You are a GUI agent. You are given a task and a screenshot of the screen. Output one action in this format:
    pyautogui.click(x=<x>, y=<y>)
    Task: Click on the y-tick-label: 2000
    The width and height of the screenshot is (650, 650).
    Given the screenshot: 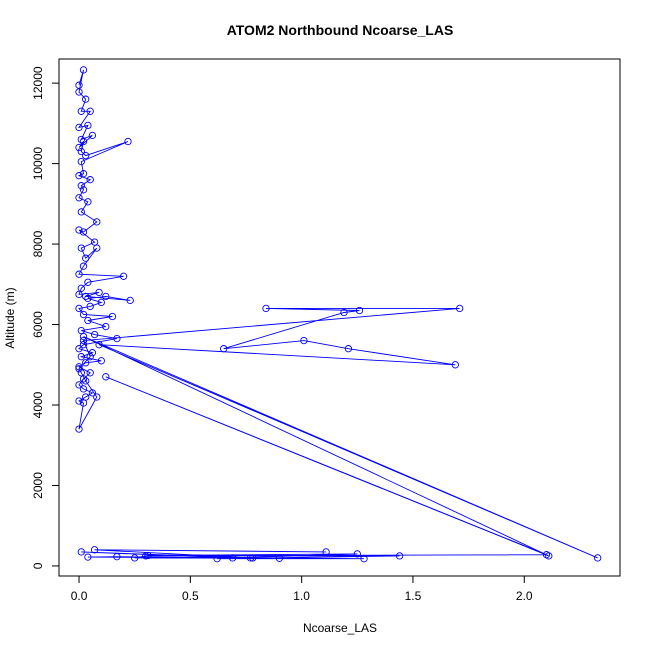 What is the action you would take?
    pyautogui.click(x=38, y=485)
    